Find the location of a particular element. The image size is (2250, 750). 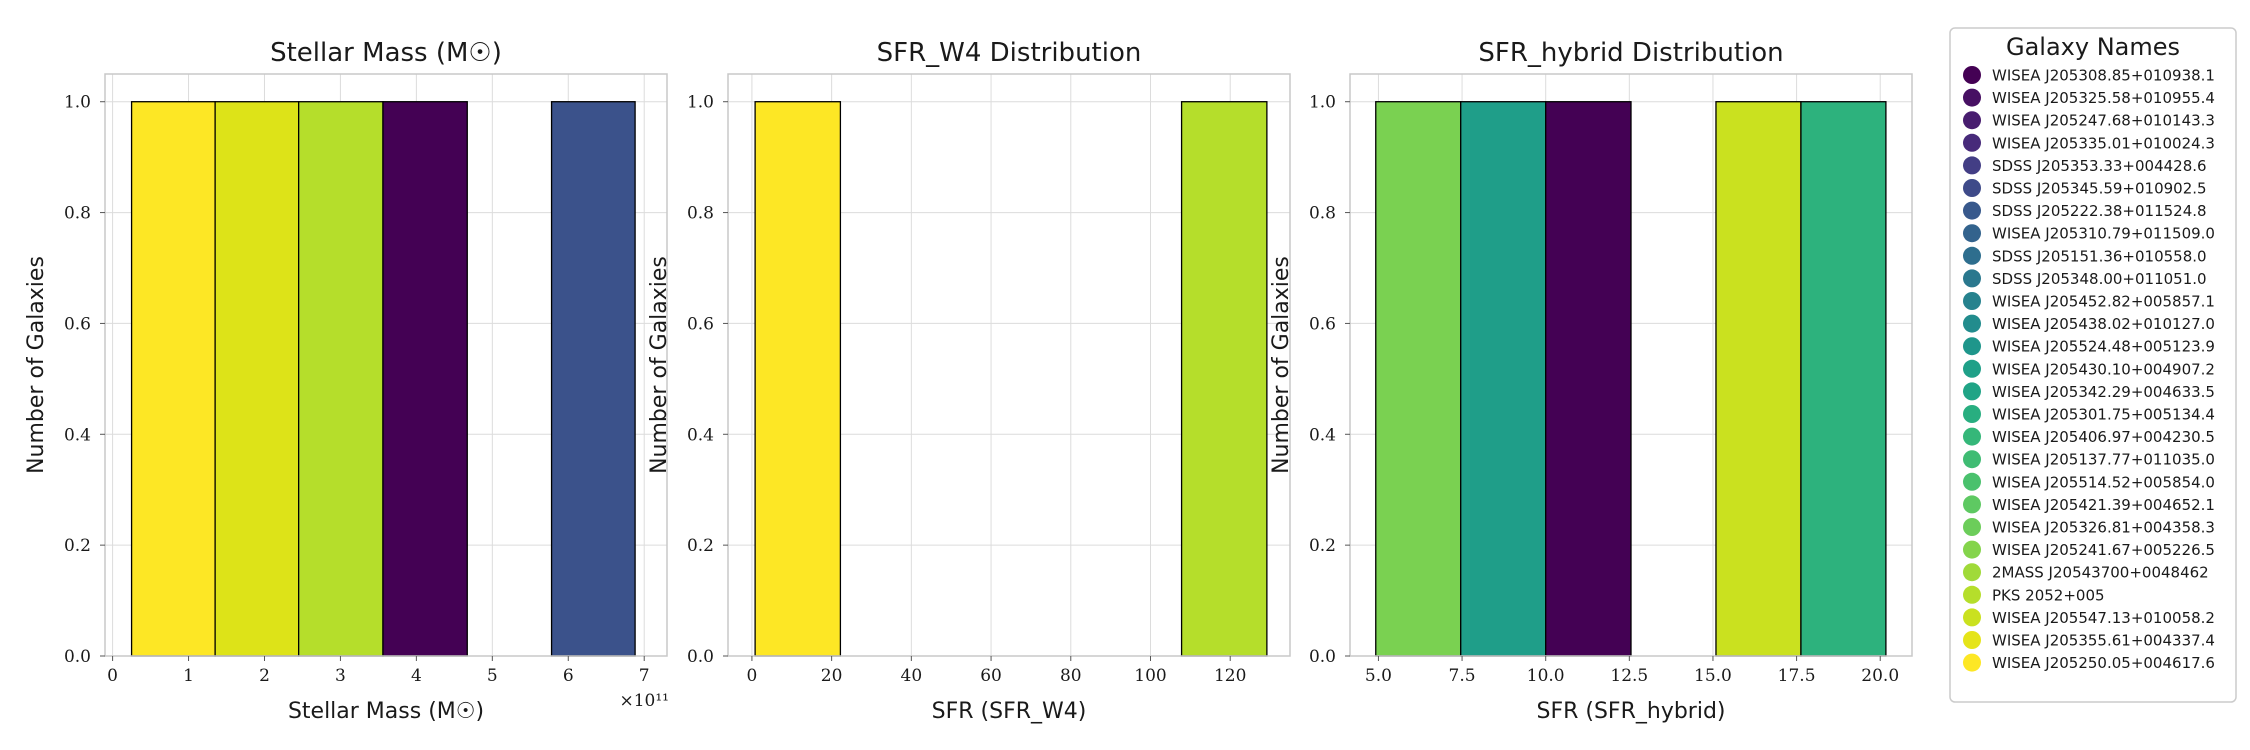

legend-label: WISEA J205241.67+005226.5 is located at coordinates (2103, 550).